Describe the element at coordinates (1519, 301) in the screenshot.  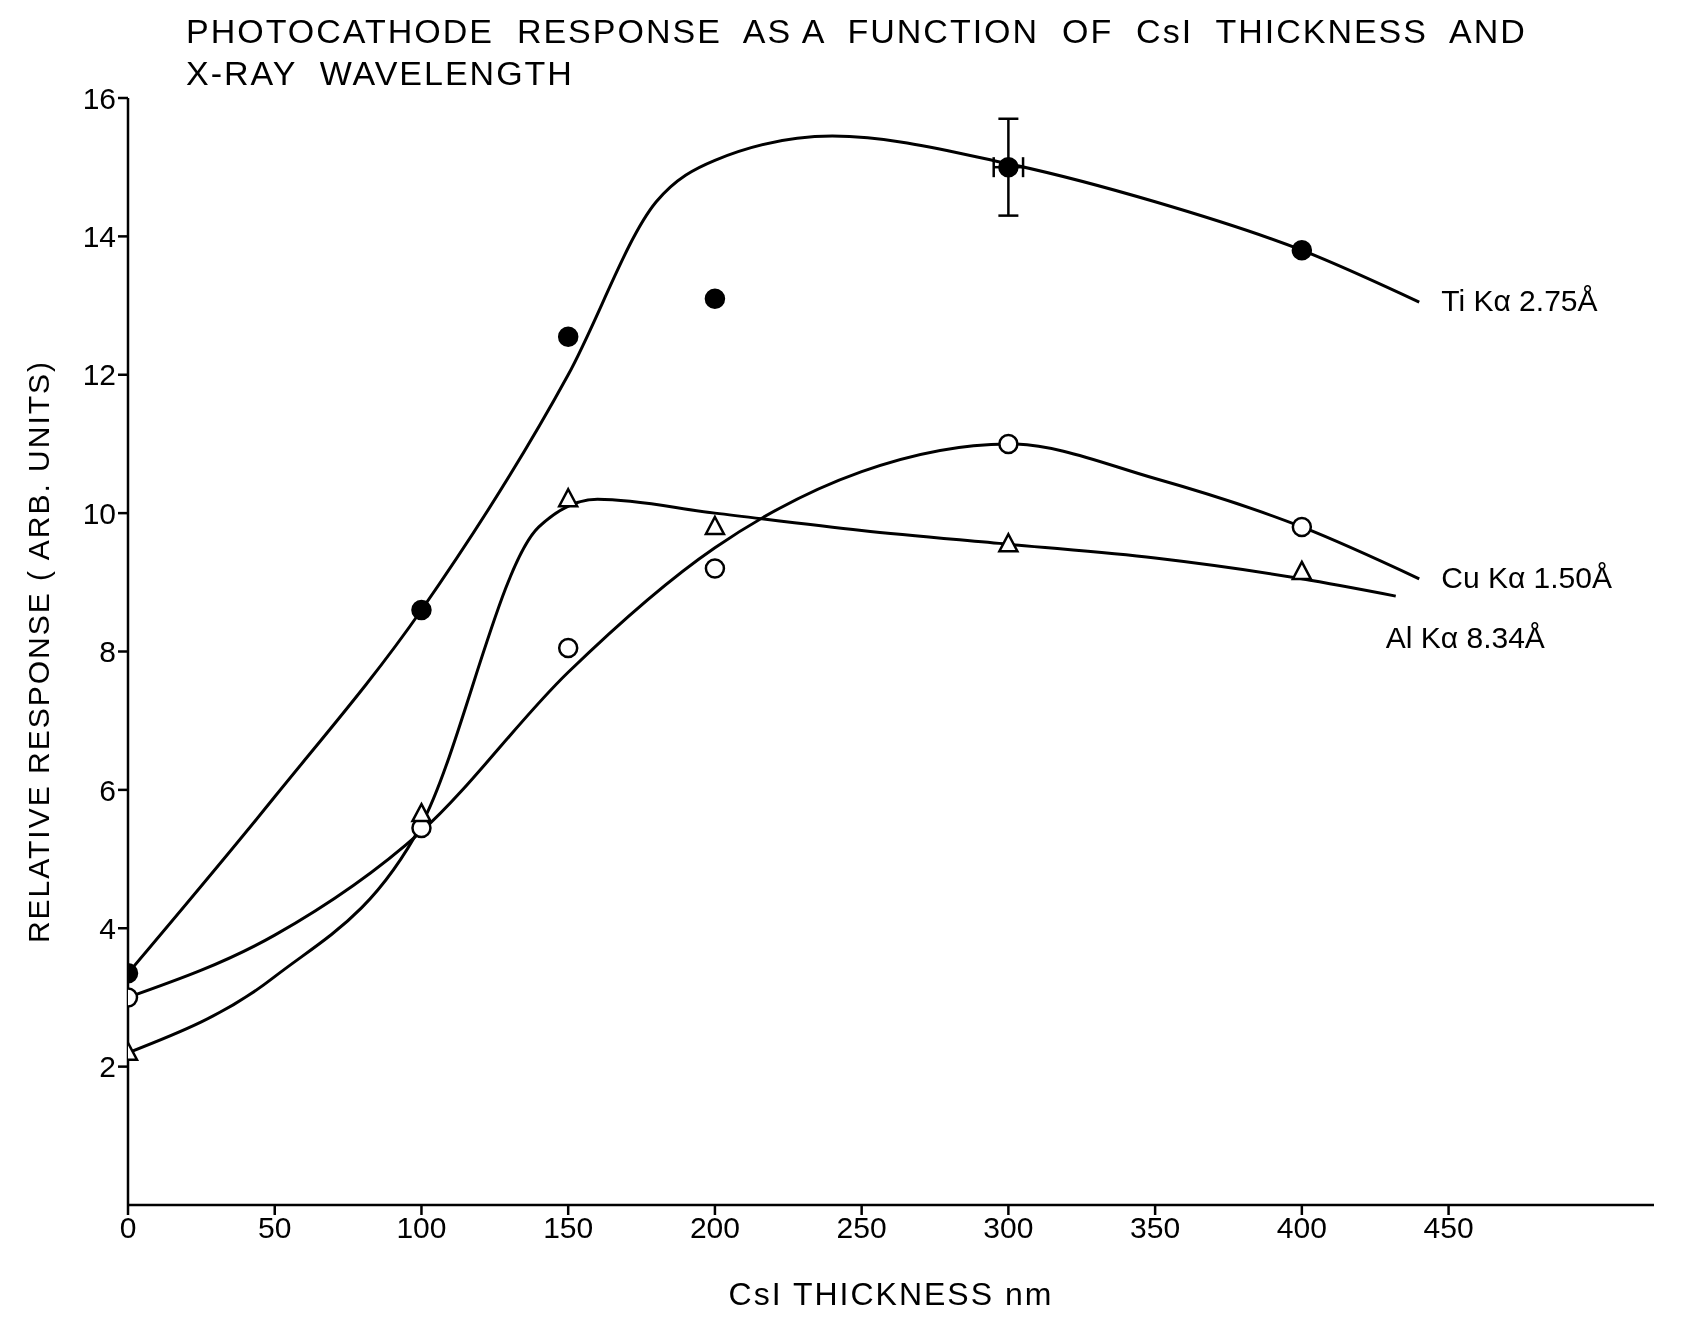
I see `series-label: Ti Kα 2.75Å` at that location.